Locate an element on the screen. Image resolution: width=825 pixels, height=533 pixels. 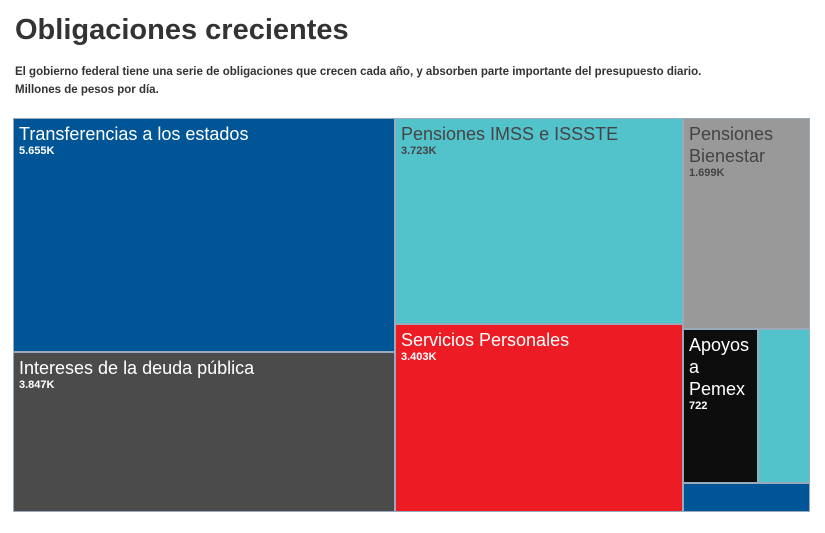
tile-label: Intereses de la deuda pública is located at coordinates (137, 368).